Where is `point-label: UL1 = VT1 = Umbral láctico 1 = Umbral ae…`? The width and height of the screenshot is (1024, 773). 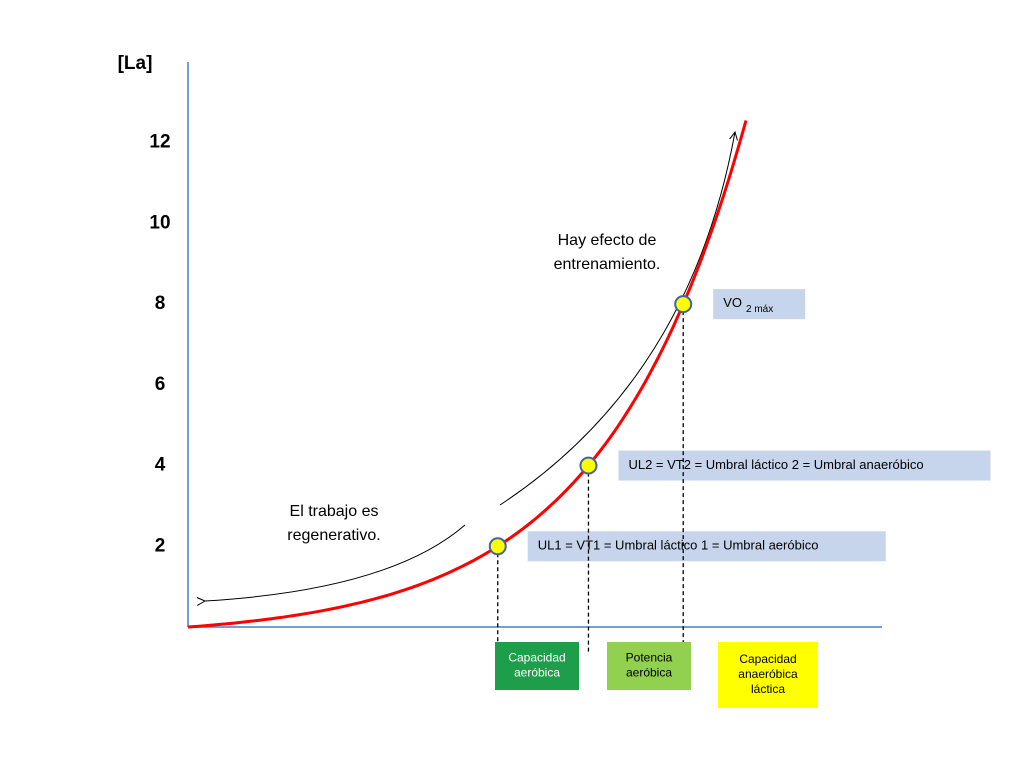
point-label: UL1 = VT1 = Umbral láctico 1 = Umbral ae… is located at coordinates (678, 545).